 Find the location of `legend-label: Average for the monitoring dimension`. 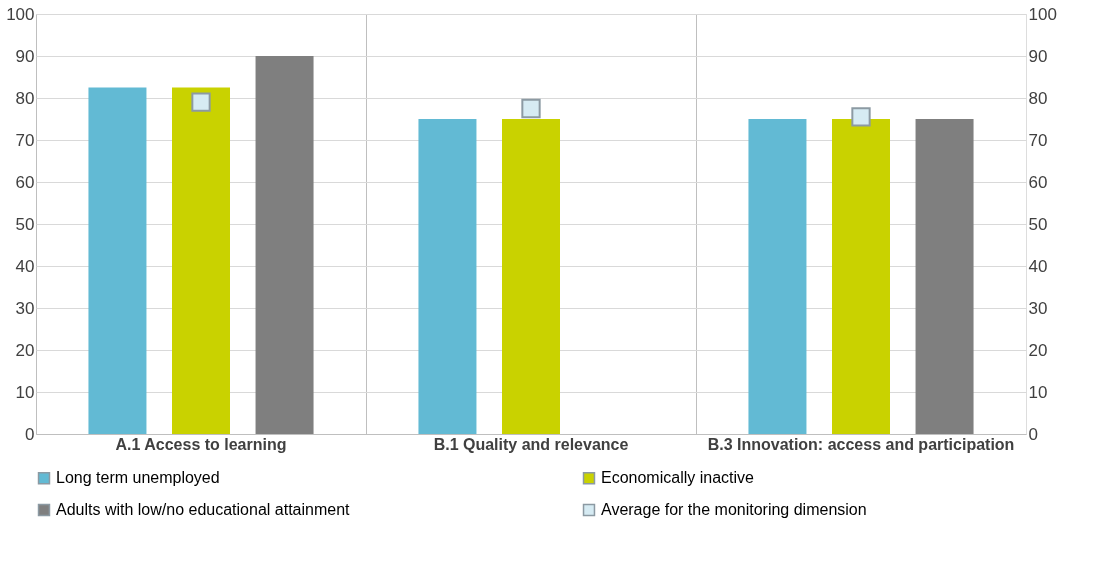

legend-label: Average for the monitoring dimension is located at coordinates (734, 509).